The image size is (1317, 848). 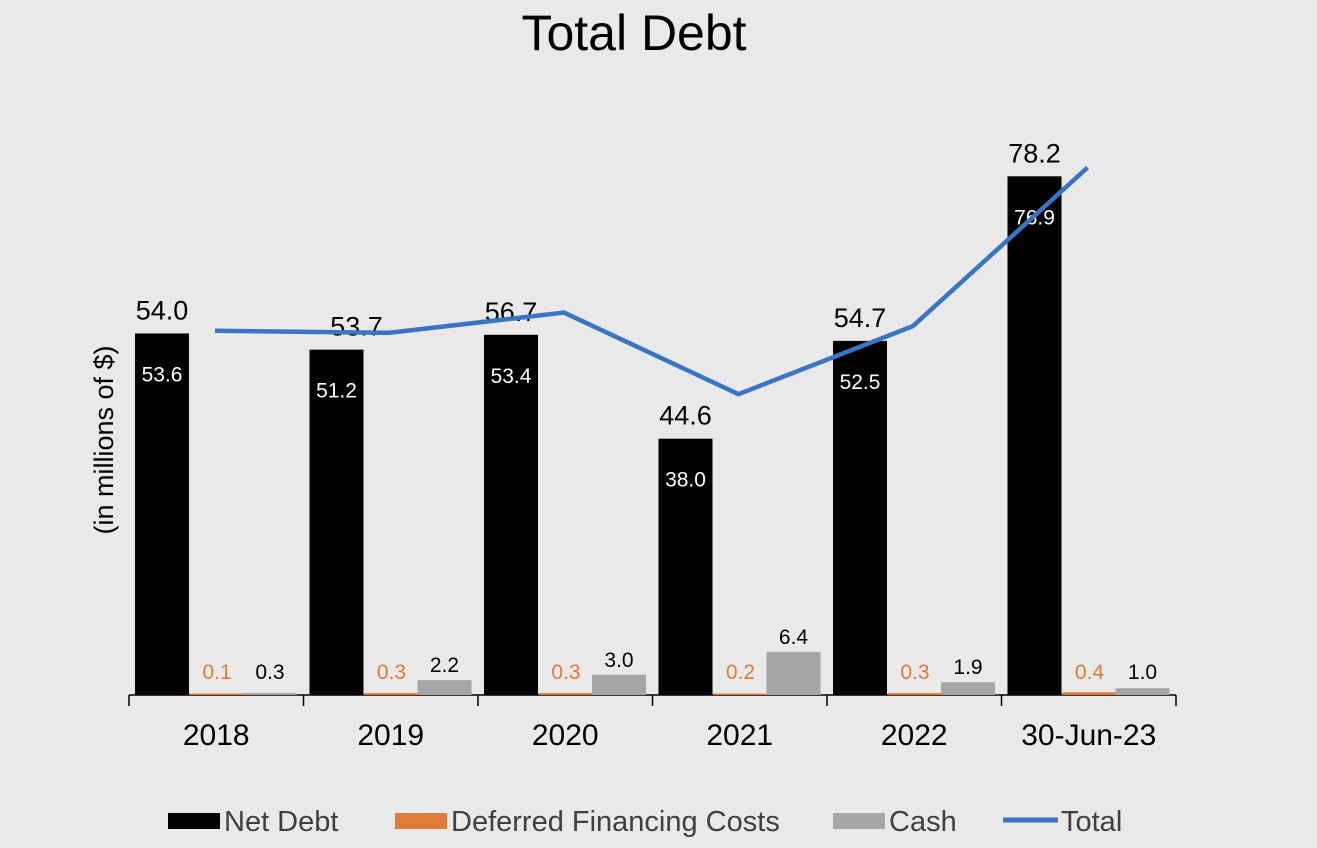 What do you see at coordinates (740, 672) in the screenshot?
I see `deferred-financing-costs-data-label: 0.2` at bounding box center [740, 672].